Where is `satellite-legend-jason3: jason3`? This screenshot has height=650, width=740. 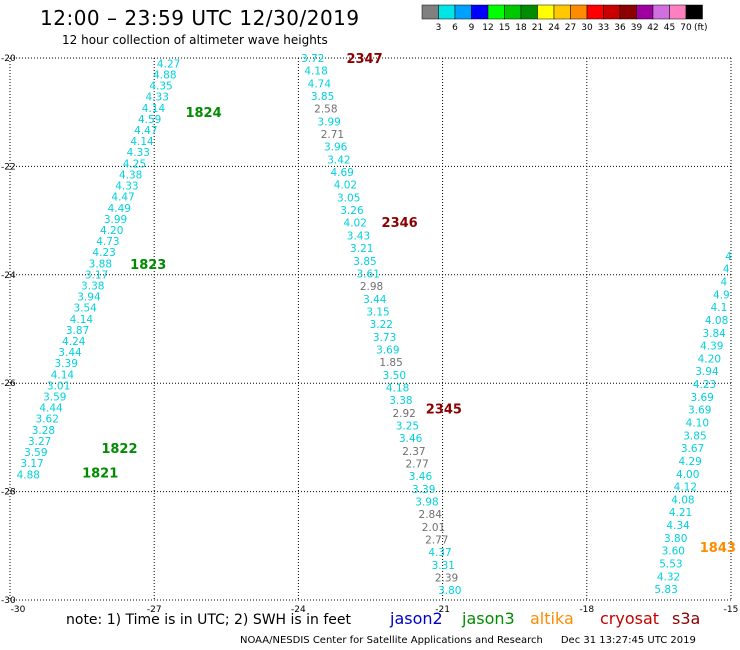
satellite-legend-jason3: jason3 is located at coordinates (488, 618).